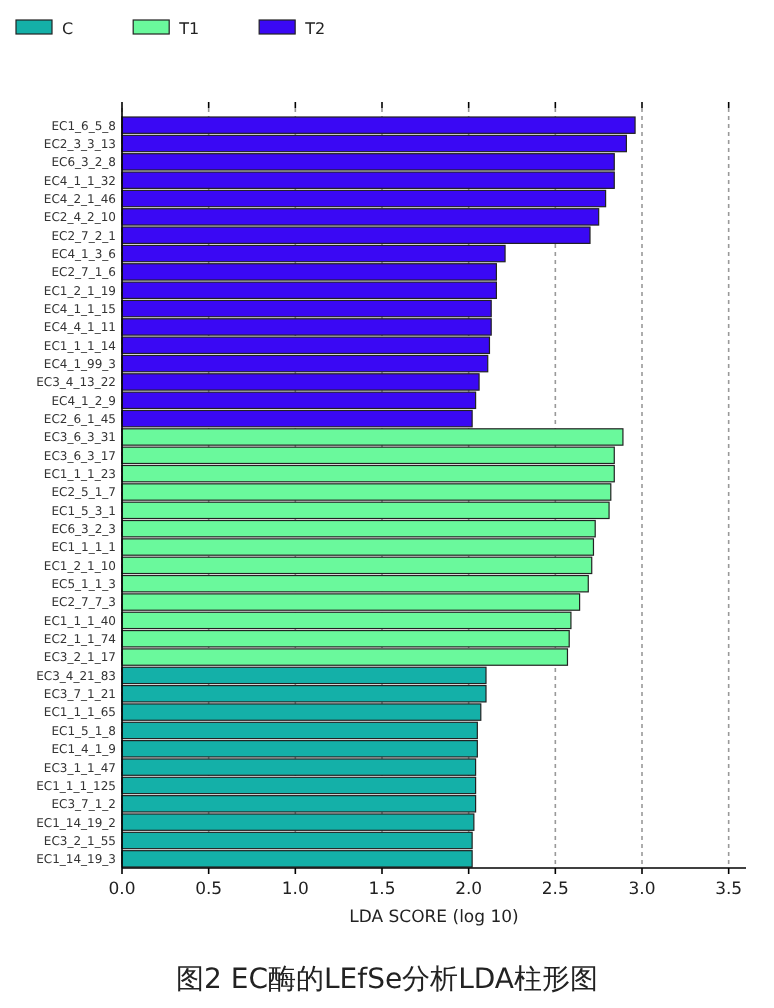 Image resolution: width=774 pixels, height=1008 pixels. What do you see at coordinates (314, 29) in the screenshot?
I see `legend-label: T2` at bounding box center [314, 29].